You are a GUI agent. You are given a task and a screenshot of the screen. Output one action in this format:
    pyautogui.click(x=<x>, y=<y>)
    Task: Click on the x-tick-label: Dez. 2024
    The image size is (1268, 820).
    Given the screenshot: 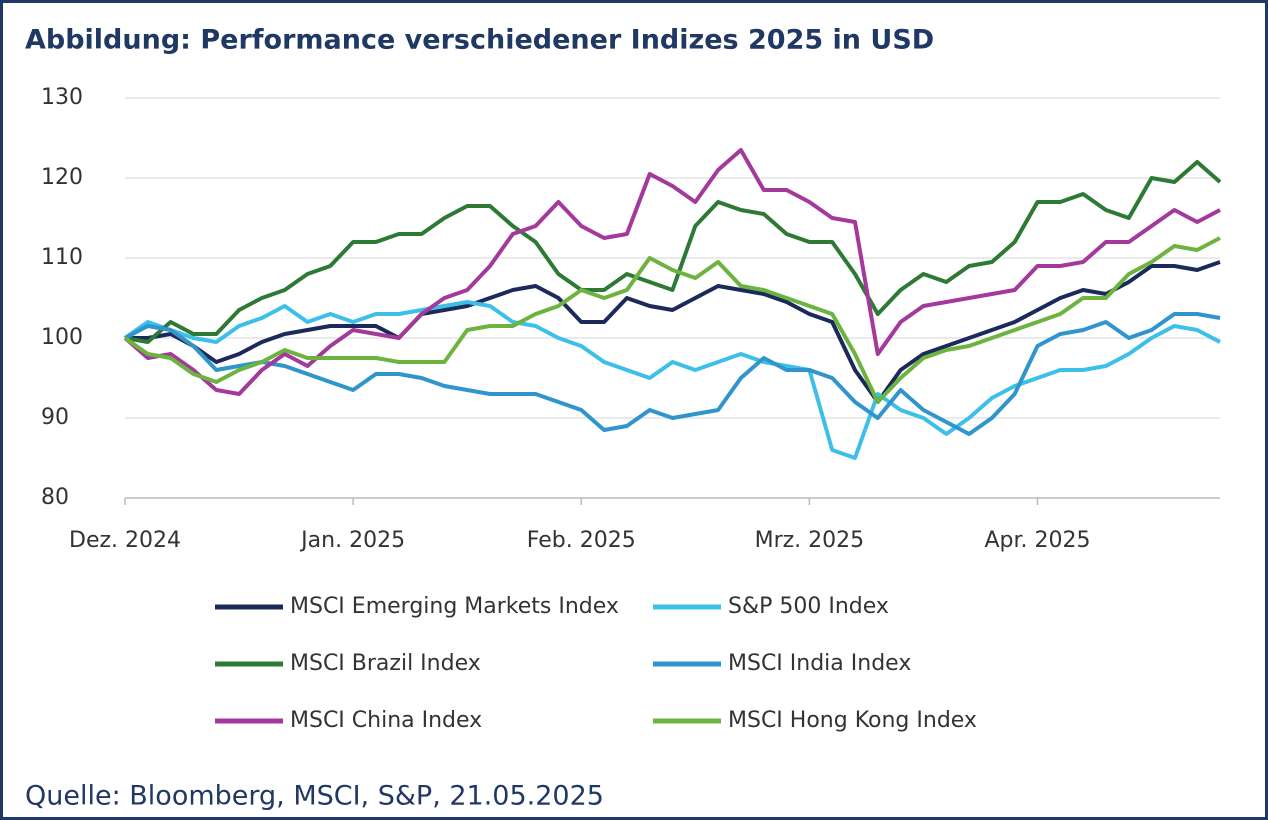 What is the action you would take?
    pyautogui.click(x=125, y=540)
    